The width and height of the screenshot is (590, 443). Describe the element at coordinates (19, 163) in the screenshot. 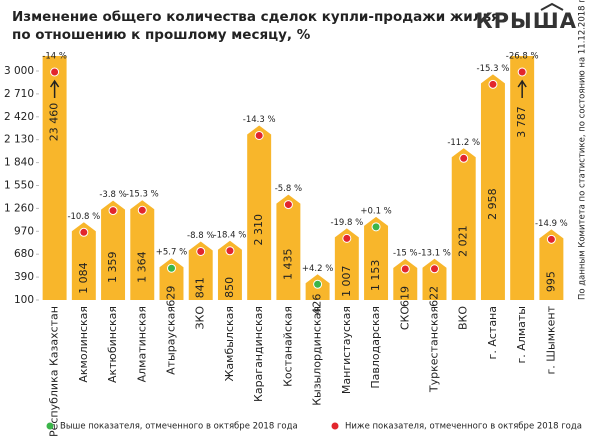

I see `y-tick-label: 1 840` at that location.